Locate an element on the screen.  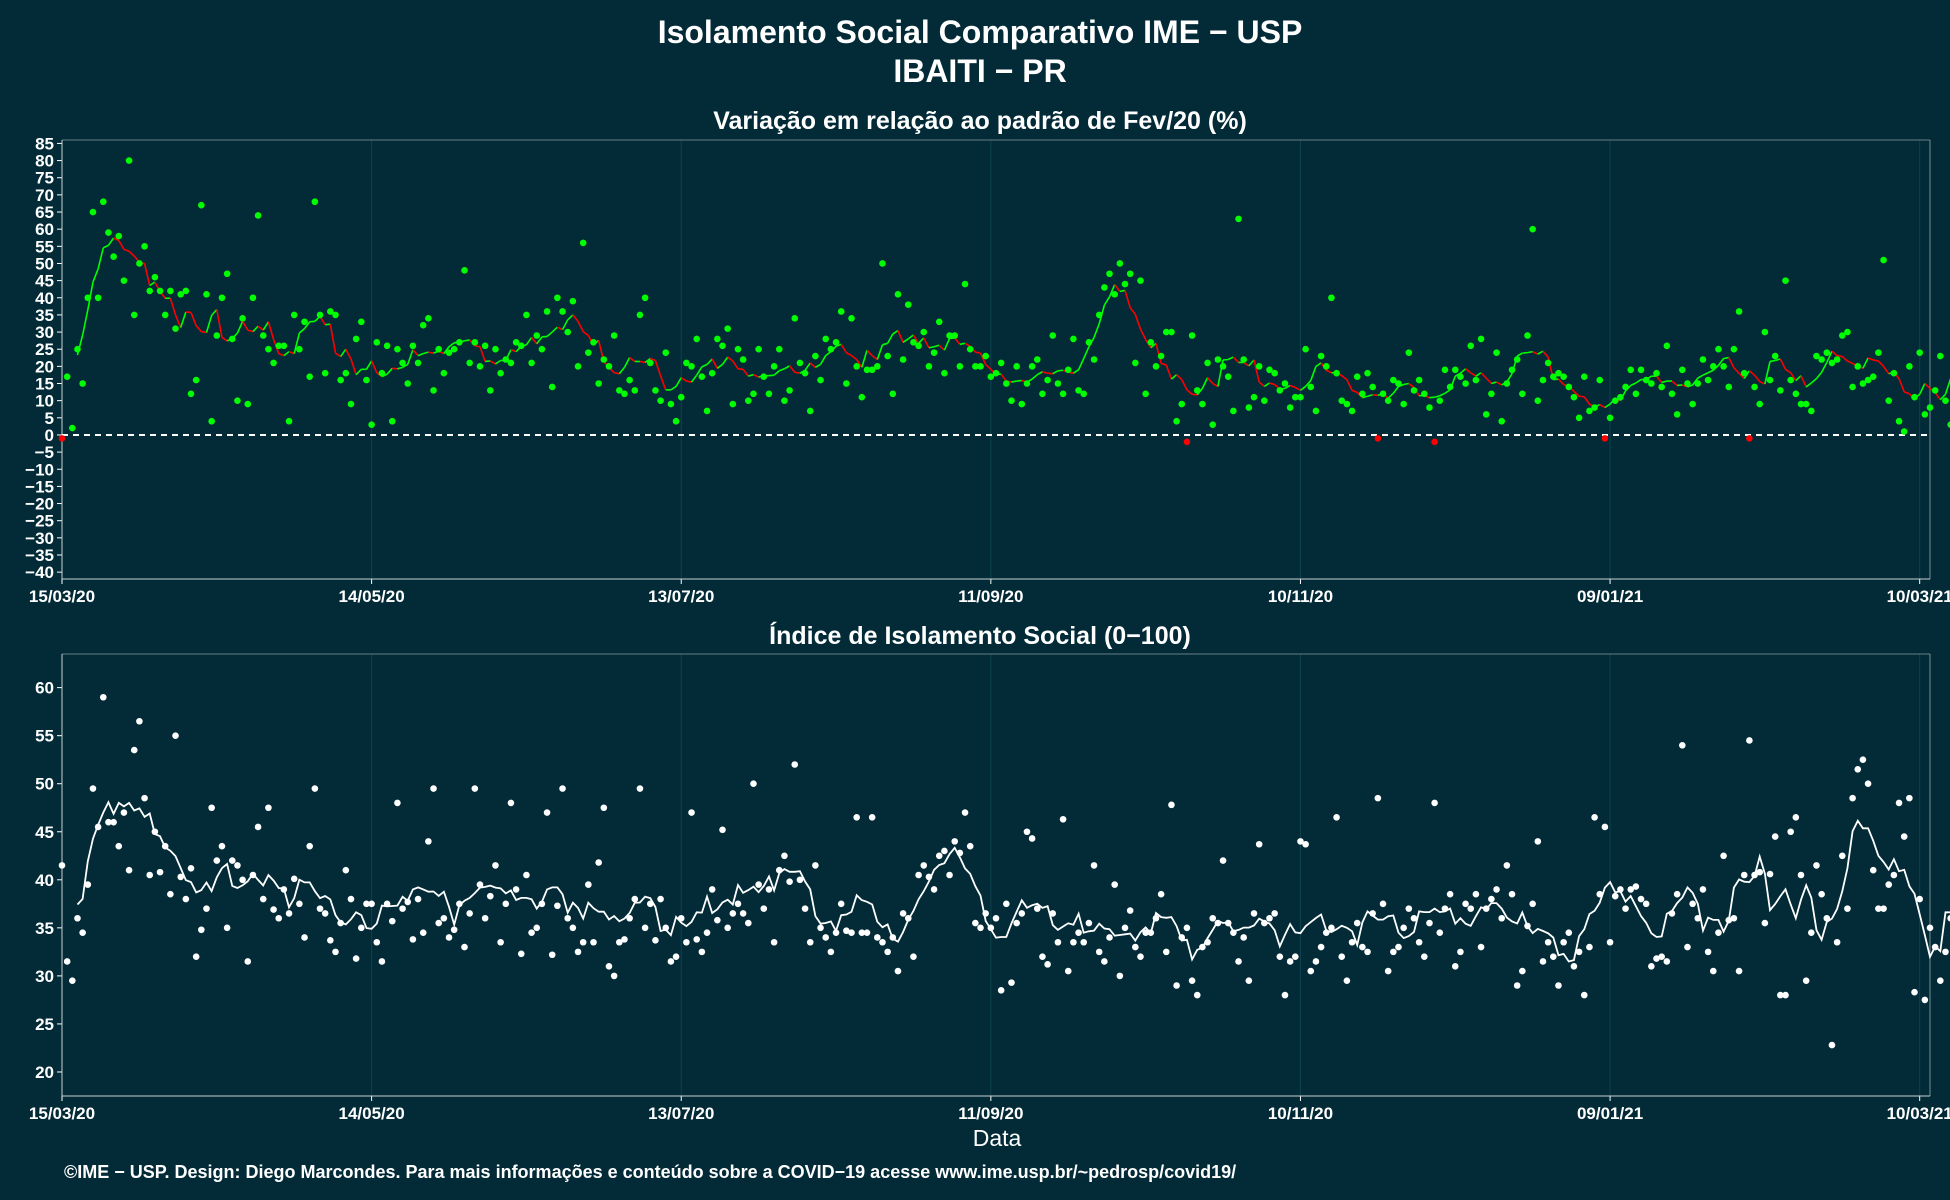
chart-title: Isolamento Social Comparativo IME − USP is located at coordinates (980, 32).